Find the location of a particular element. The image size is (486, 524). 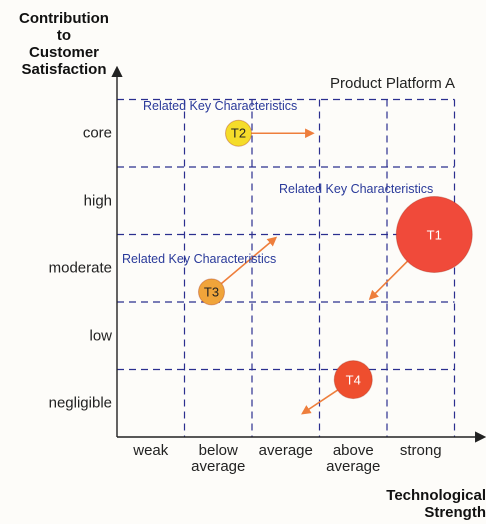

x-level-label: weak is located at coordinates (151, 451).